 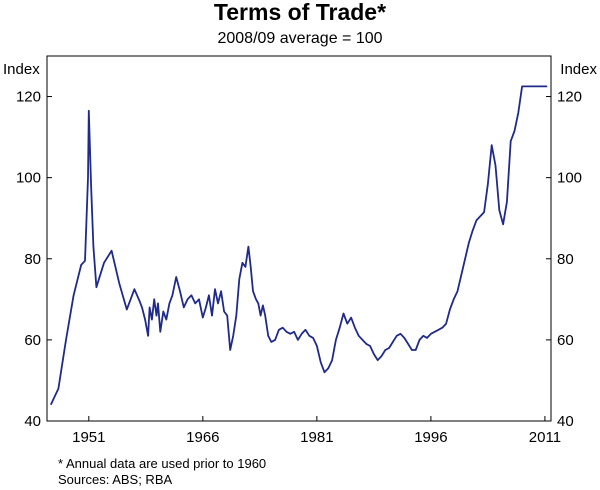 I want to click on x-tick-label-1996: 1996, so click(x=430, y=437).